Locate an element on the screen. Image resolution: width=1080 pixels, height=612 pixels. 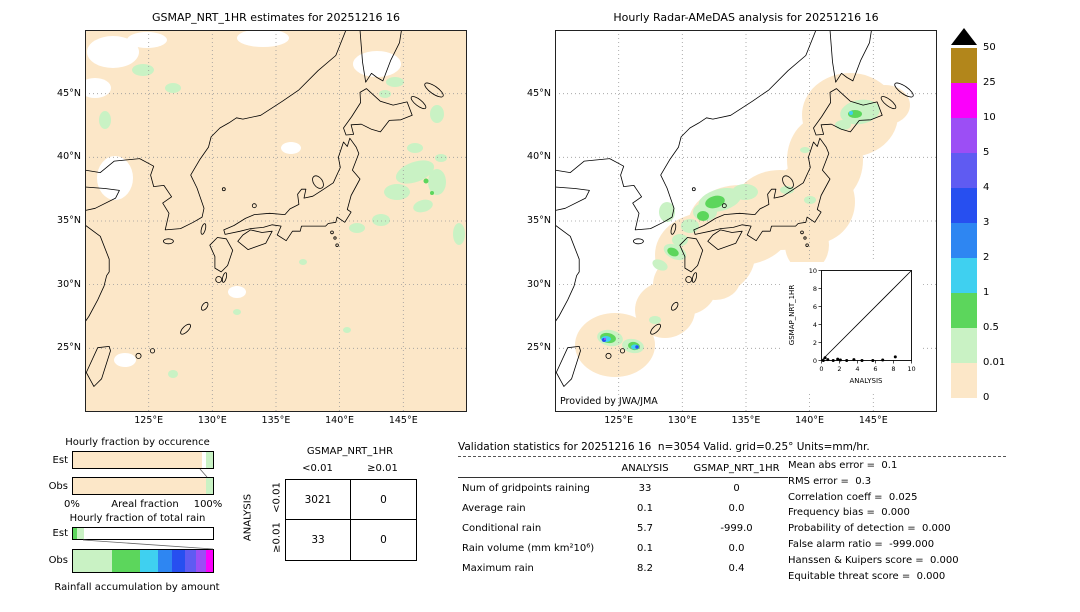
total-rain-caption: Rainfall accumulation by amount is located at coordinates (137, 587).